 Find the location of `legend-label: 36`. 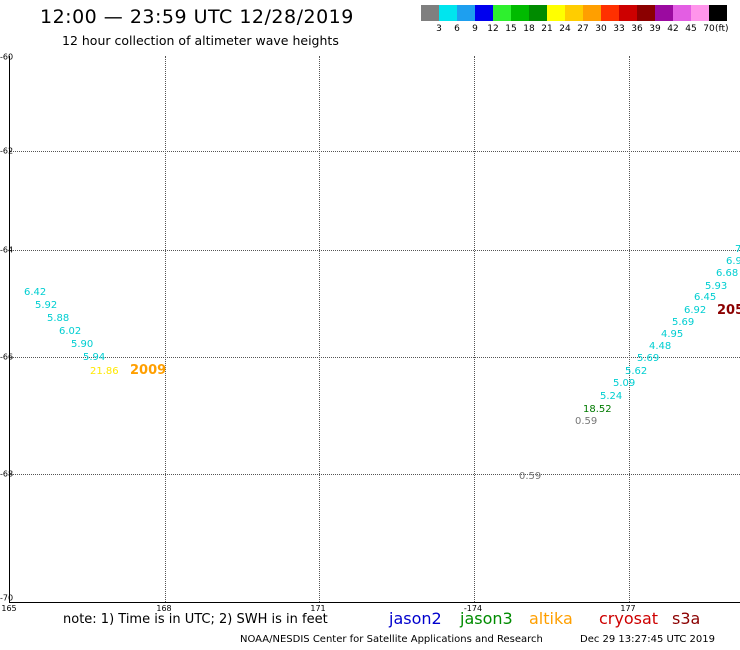

legend-label: 36 is located at coordinates (637, 29).